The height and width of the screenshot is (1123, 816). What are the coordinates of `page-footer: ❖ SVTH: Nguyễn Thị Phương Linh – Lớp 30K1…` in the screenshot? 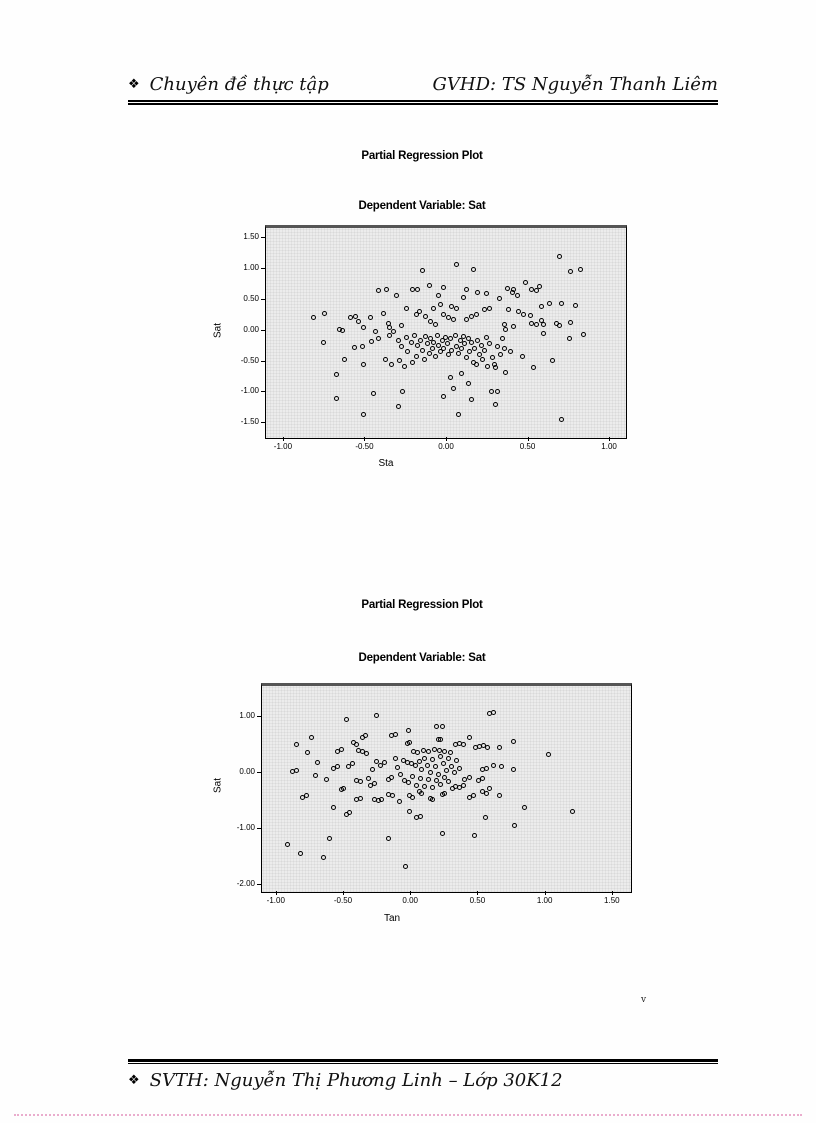 It's located at (345, 1080).